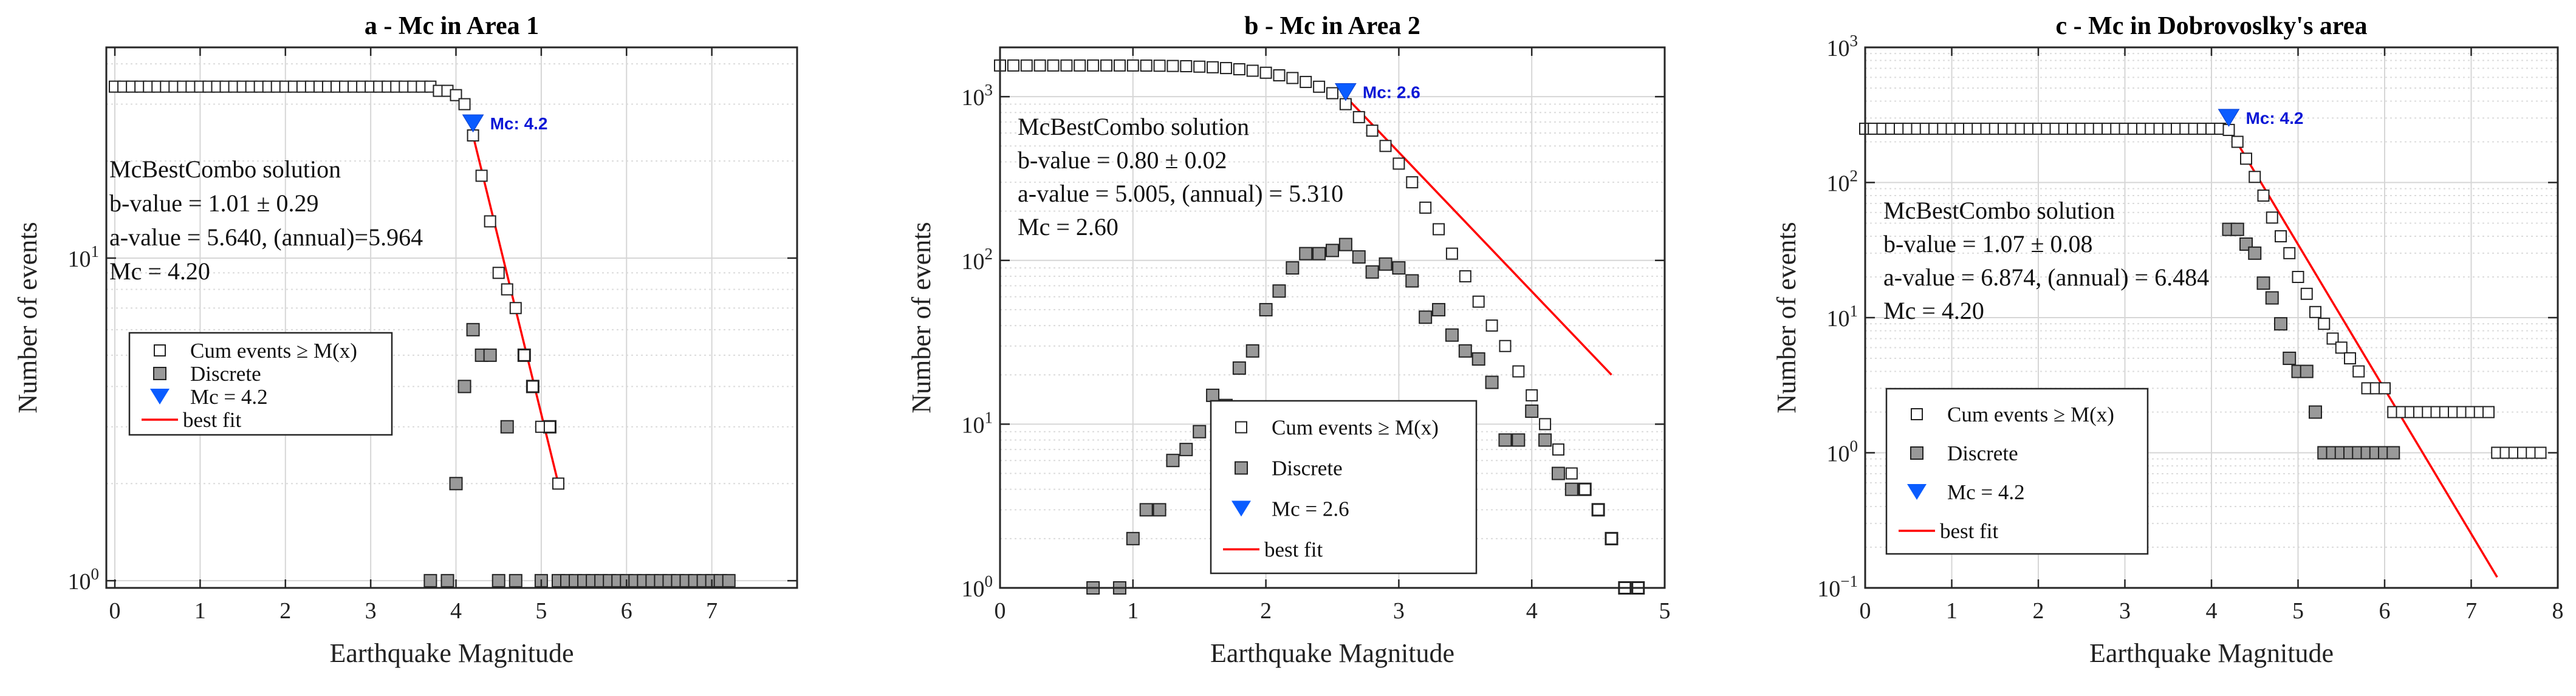 This screenshot has width=2576, height=696. I want to click on y-tick-label: 10², so click(977, 260).